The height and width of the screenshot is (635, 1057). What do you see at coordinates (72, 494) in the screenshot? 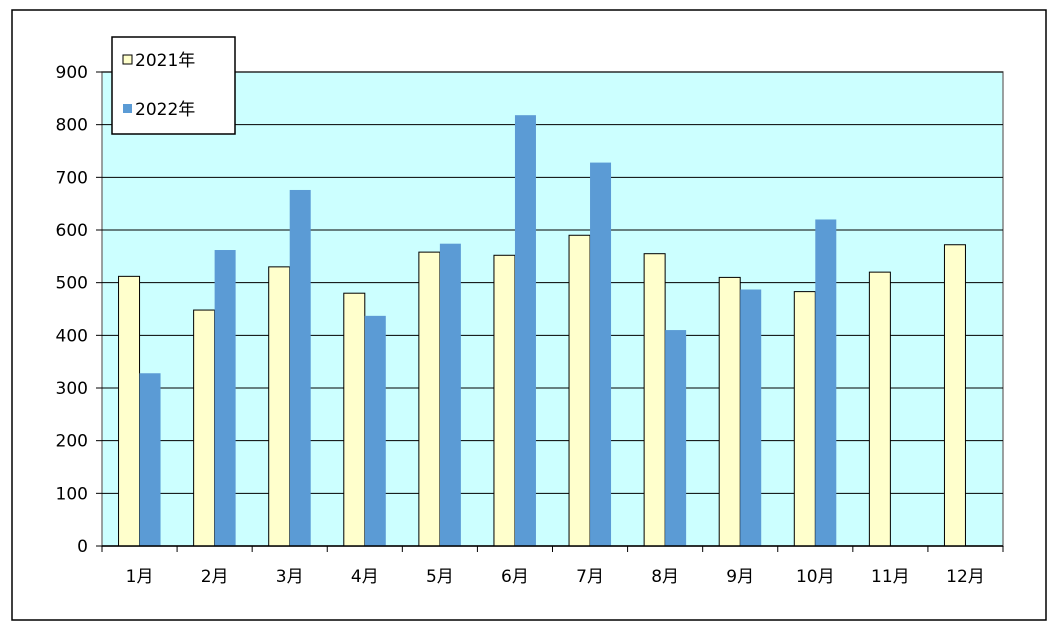
I see `y-tick-label: 100` at bounding box center [72, 494].